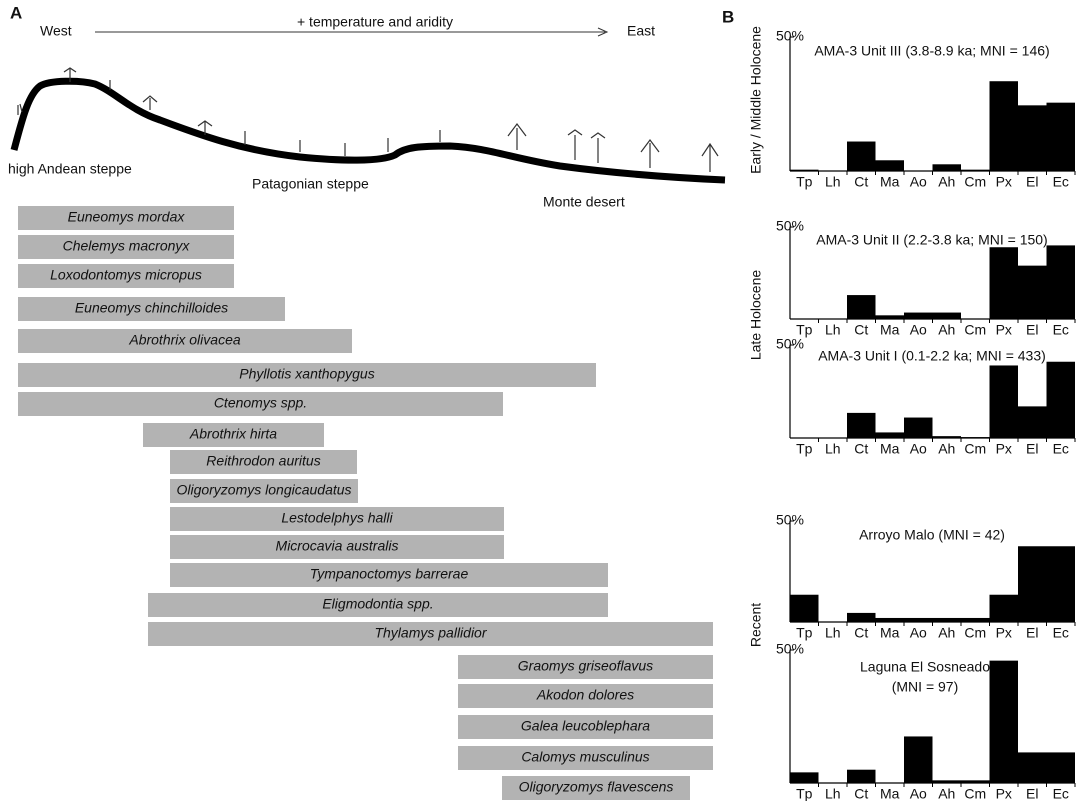  Describe the element at coordinates (931, 240) in the screenshot. I see `chart-title: AMA-3 Unit II (2.2-3.8 ka; MNI = 150)` at that location.